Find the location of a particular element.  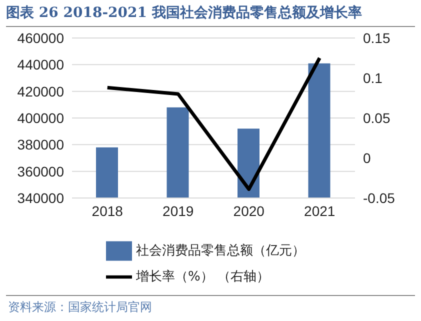

legend-label: 增长率（%） （右轴） is located at coordinates (203, 277).